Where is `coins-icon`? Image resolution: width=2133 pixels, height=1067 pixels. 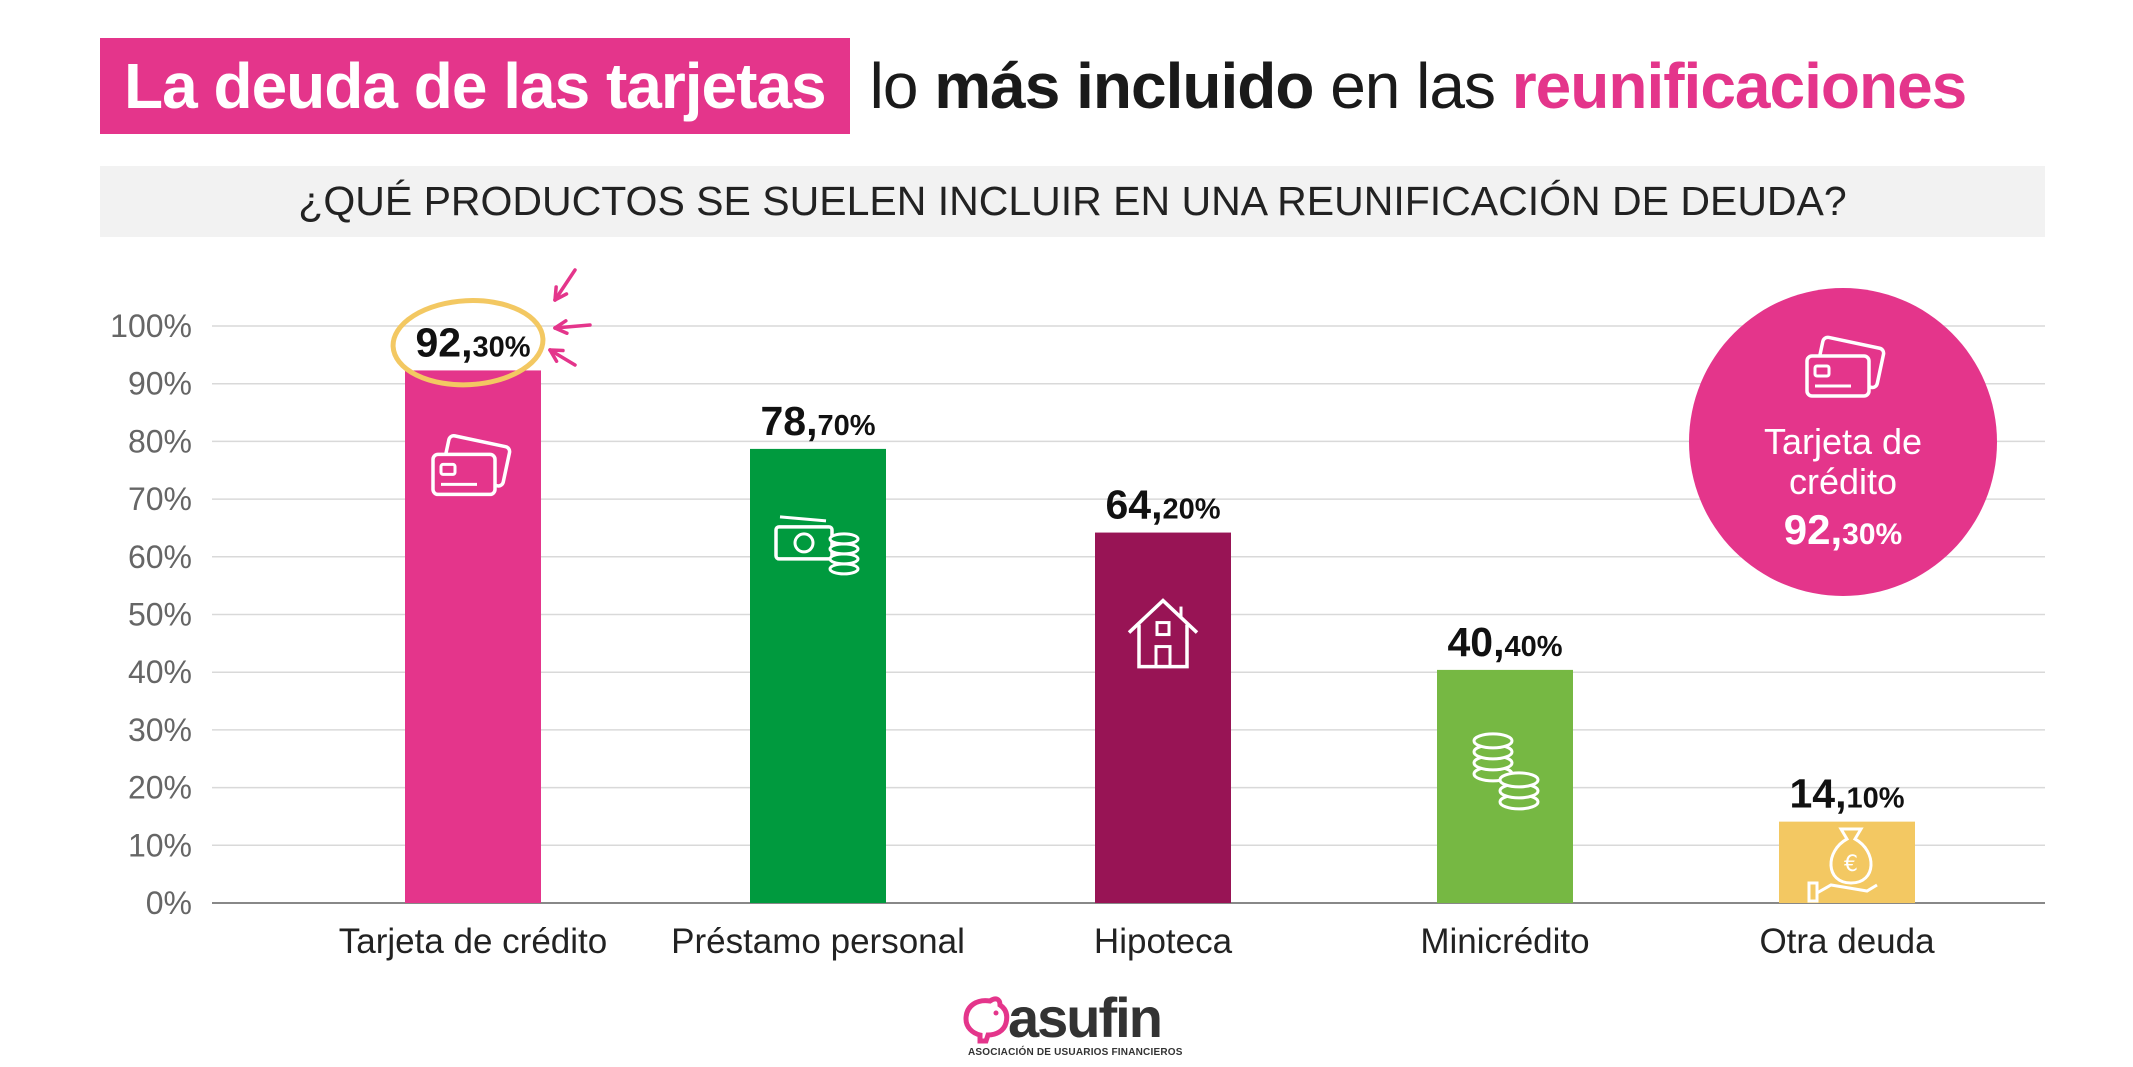
coins-icon is located at coordinates (1506, 771).